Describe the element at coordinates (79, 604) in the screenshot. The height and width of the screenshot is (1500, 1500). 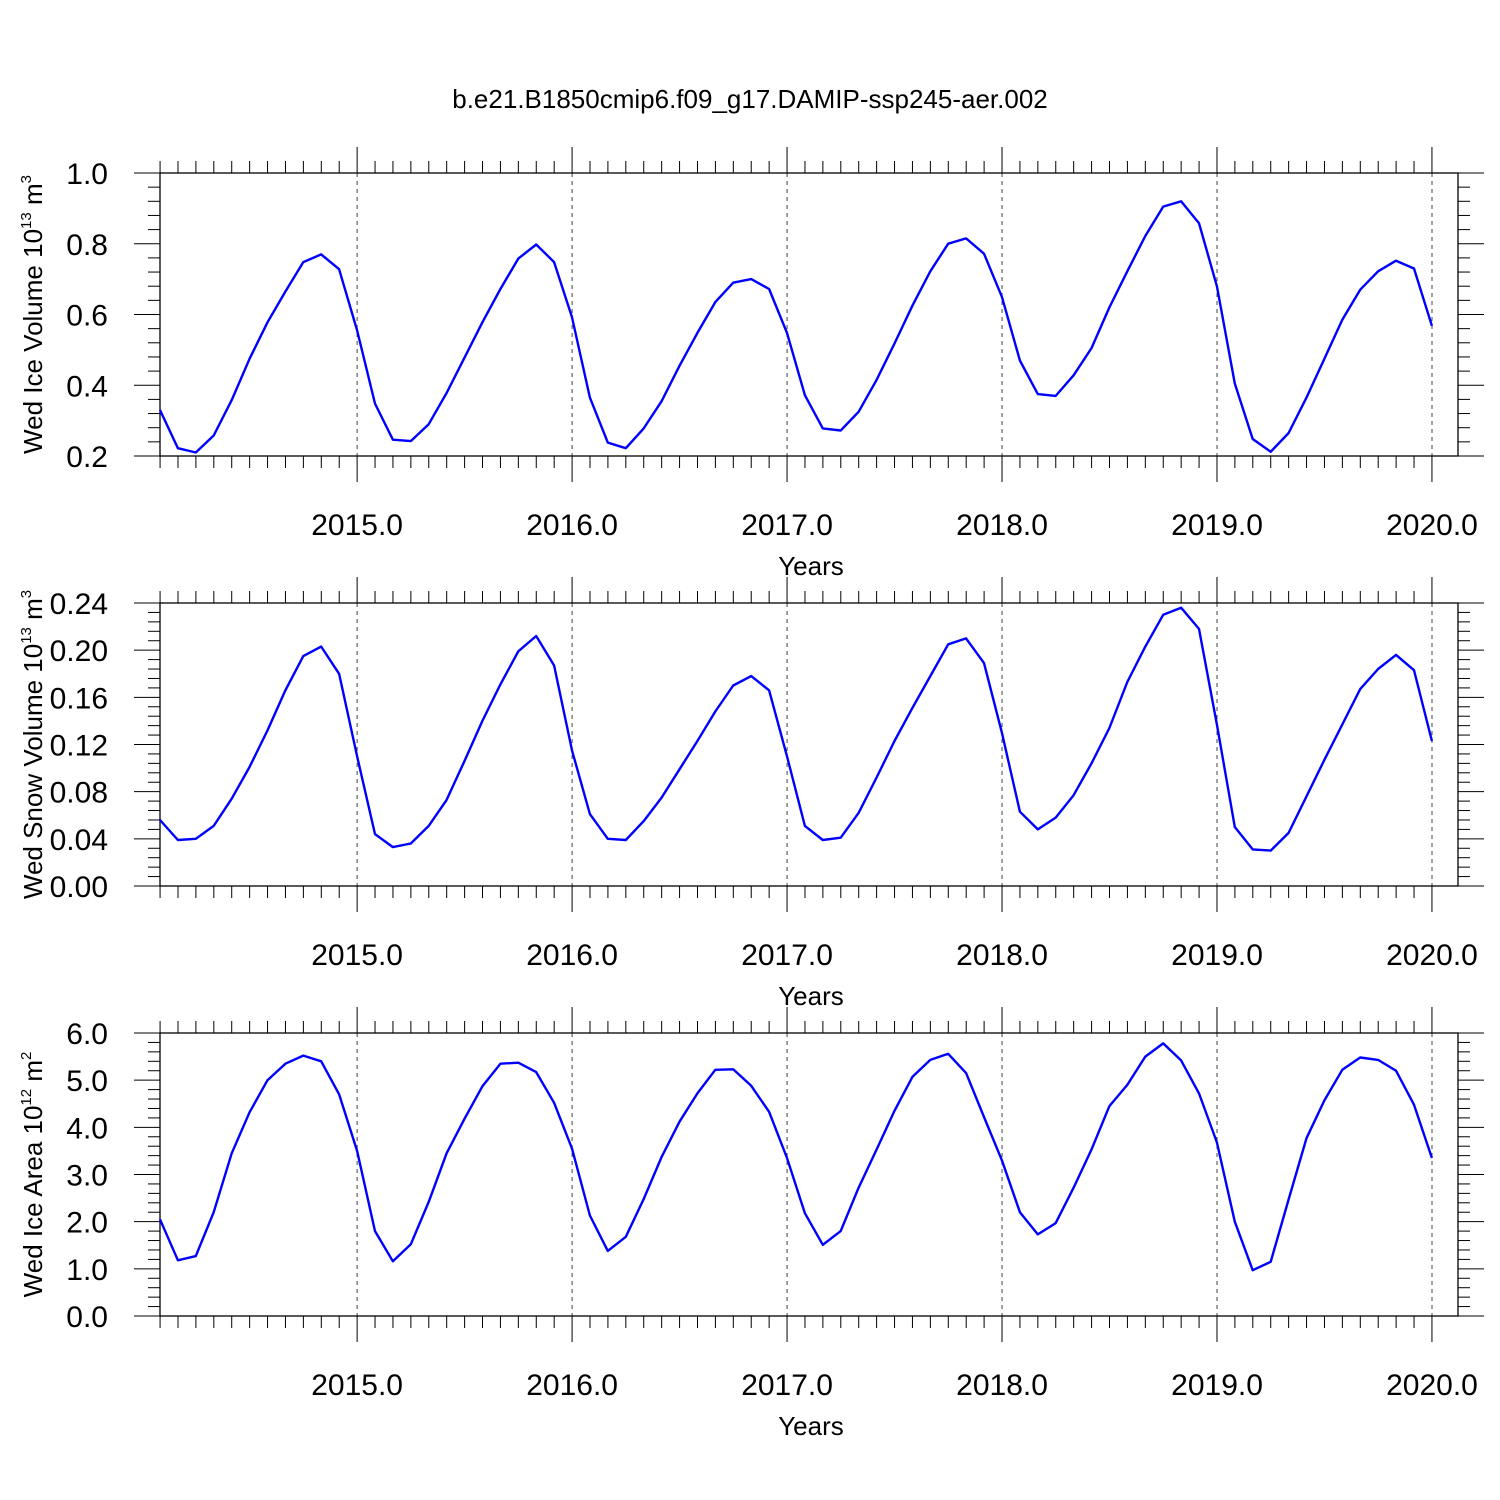
I see `y-tick-label: 0.24` at that location.